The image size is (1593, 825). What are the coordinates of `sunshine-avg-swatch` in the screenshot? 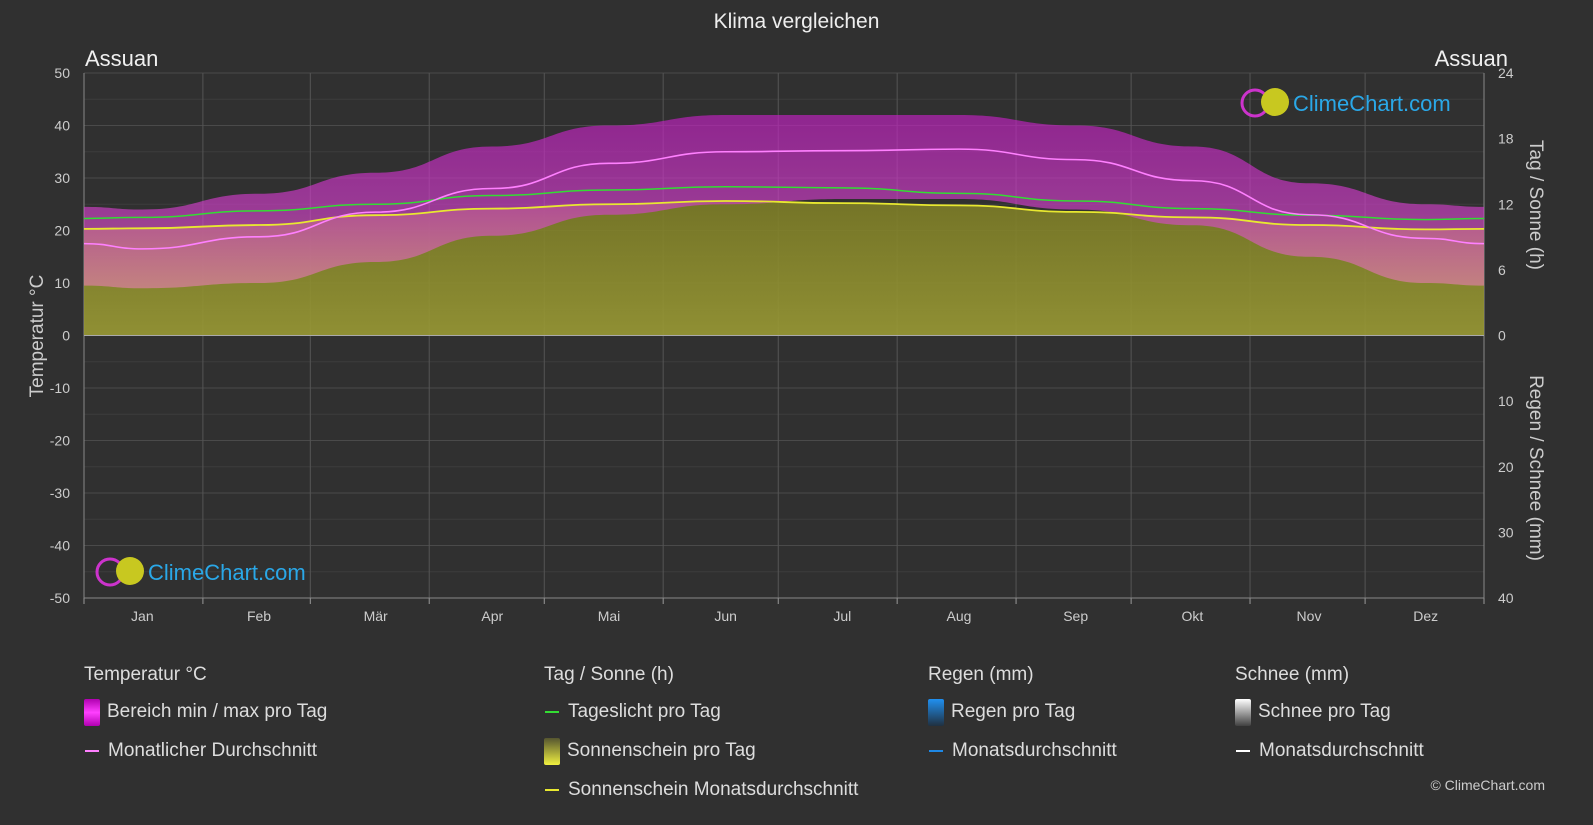 It's located at (552, 790).